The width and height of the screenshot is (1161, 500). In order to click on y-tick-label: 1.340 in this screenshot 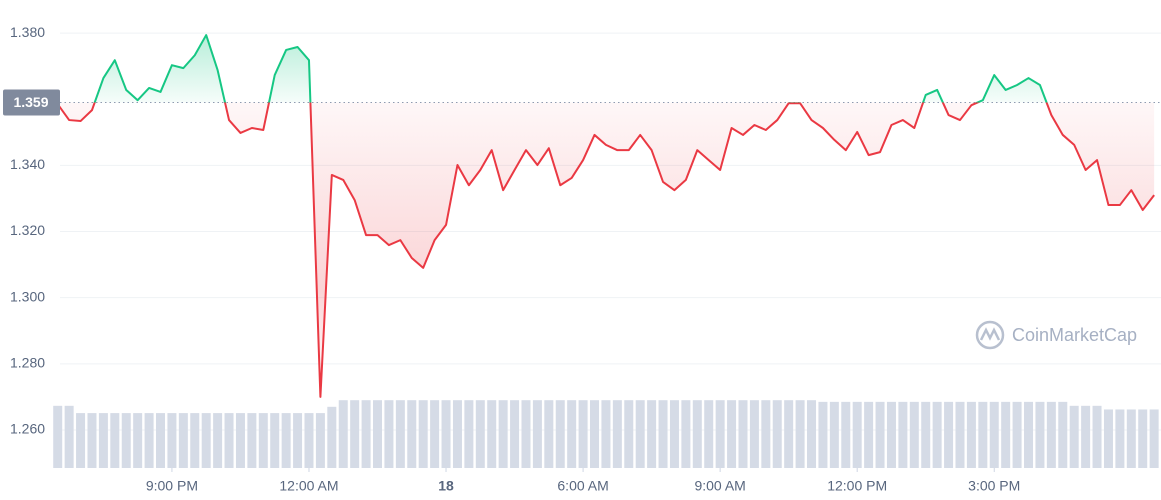, I will do `click(27, 164)`.